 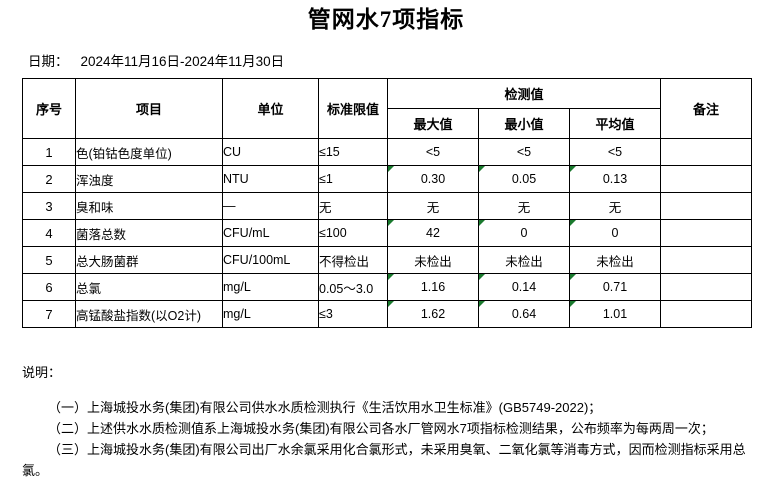 What do you see at coordinates (270, 206) in the screenshot?
I see `cell-unit: —` at bounding box center [270, 206].